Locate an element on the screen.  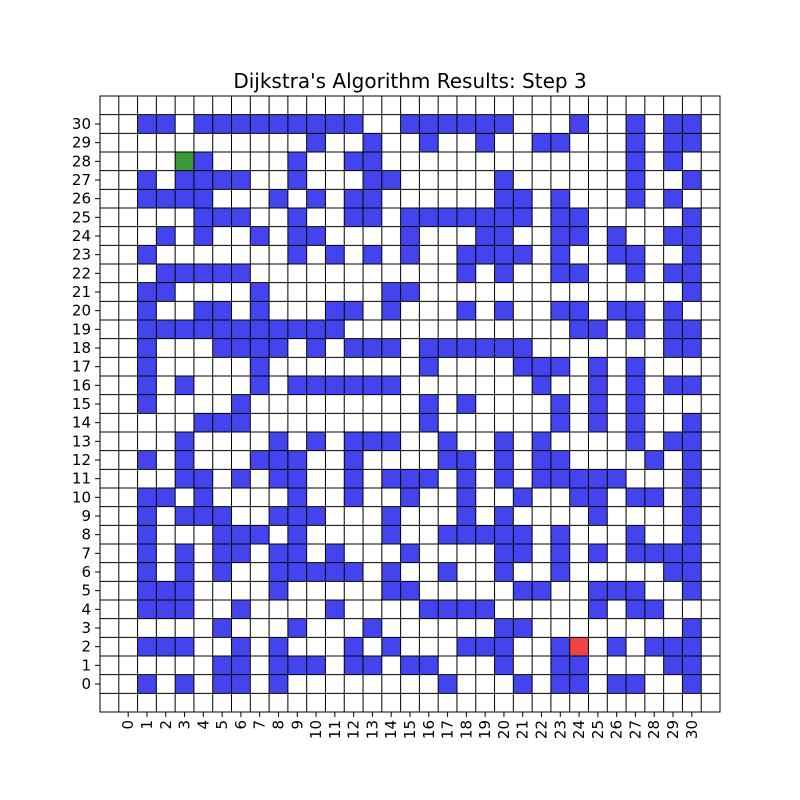
x-tick-label: 2 is located at coordinates (166, 725).